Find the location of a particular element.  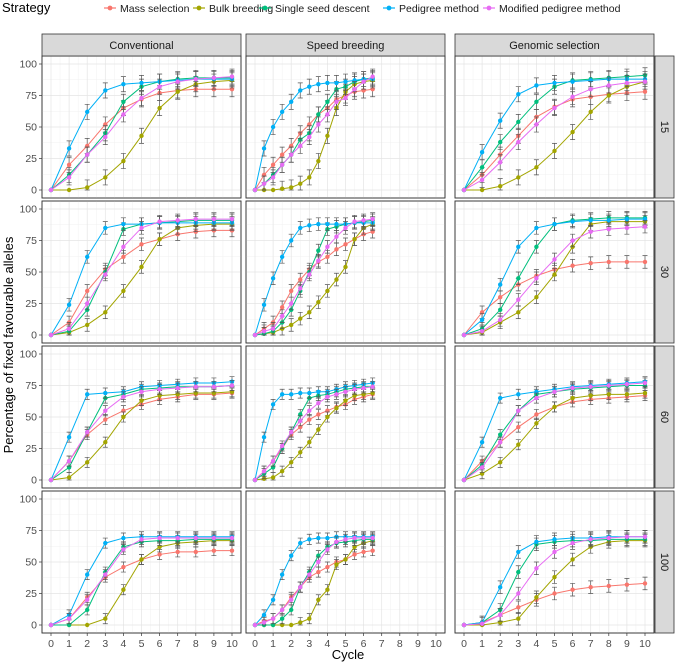

x-tick-label: 0 is located at coordinates (51, 644).